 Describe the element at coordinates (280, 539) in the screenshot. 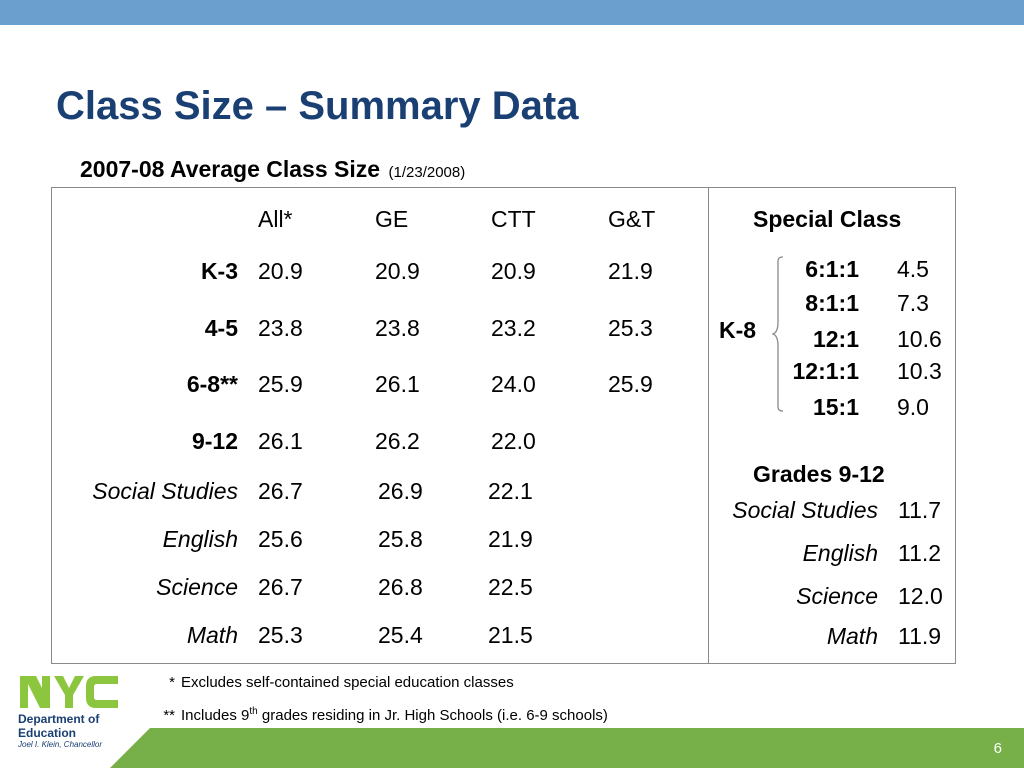

I see `table-cell: 25.6` at that location.